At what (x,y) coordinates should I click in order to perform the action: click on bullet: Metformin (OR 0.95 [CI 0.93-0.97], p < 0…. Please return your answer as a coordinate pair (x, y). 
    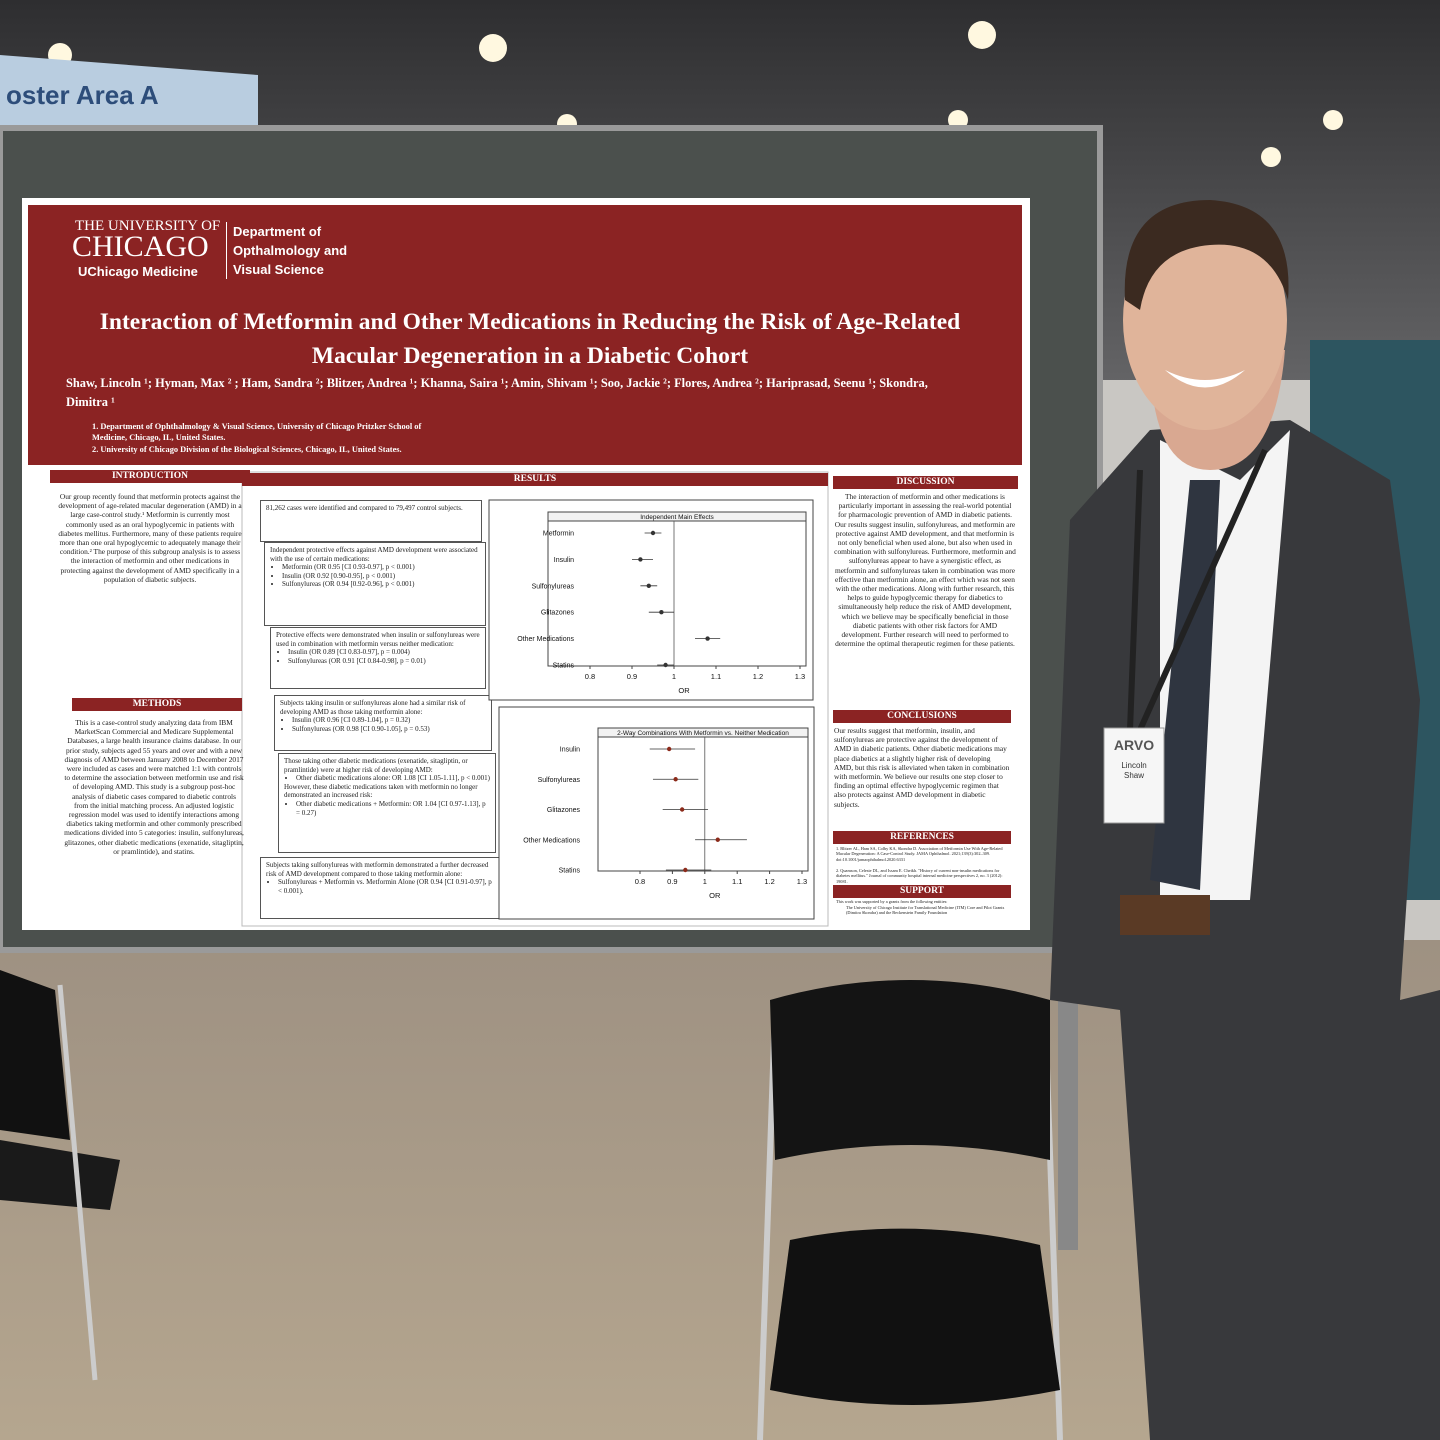
    Looking at the image, I should click on (381, 567).